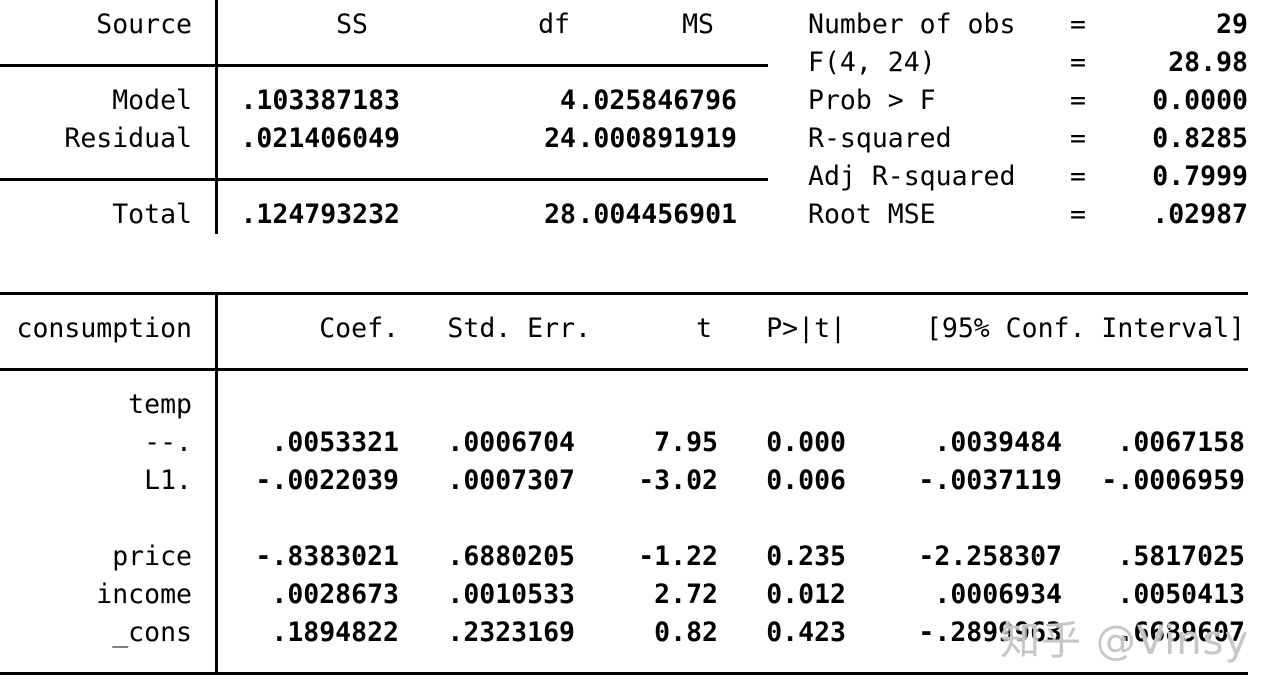 The image size is (1262, 688). I want to click on coef-header-std-err: Std. Err., so click(519, 328).